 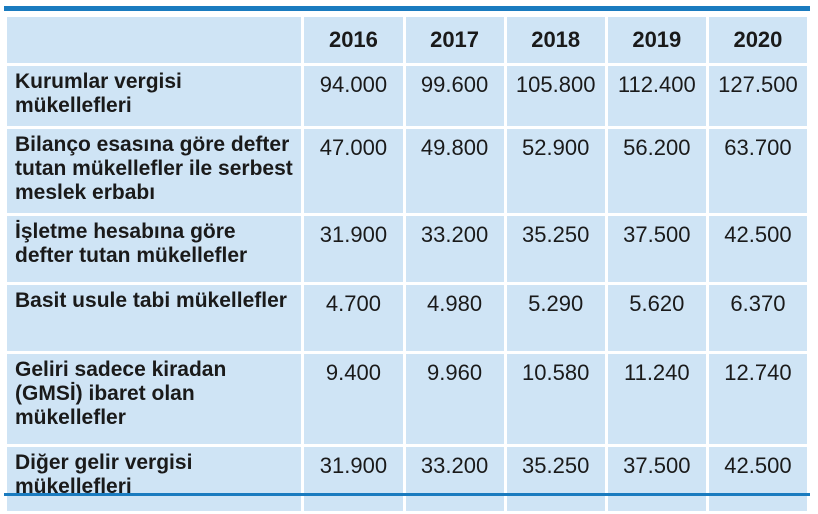 What do you see at coordinates (656, 399) in the screenshot?
I see `value-cell: 11.240` at bounding box center [656, 399].